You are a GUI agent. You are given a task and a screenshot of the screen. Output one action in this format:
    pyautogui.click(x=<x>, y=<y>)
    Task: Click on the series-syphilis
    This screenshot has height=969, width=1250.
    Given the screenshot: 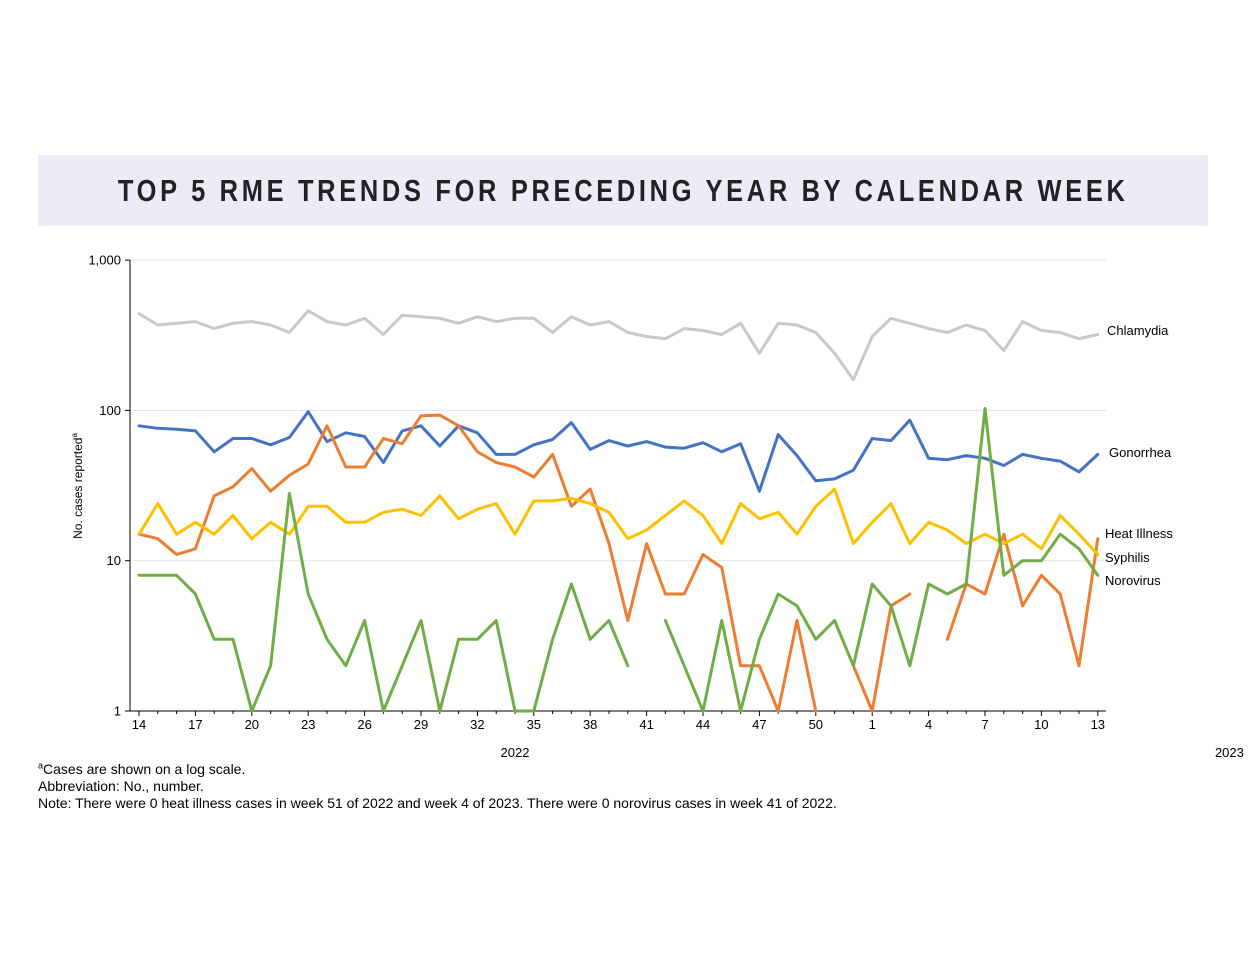 What is the action you would take?
    pyautogui.click(x=618, y=521)
    